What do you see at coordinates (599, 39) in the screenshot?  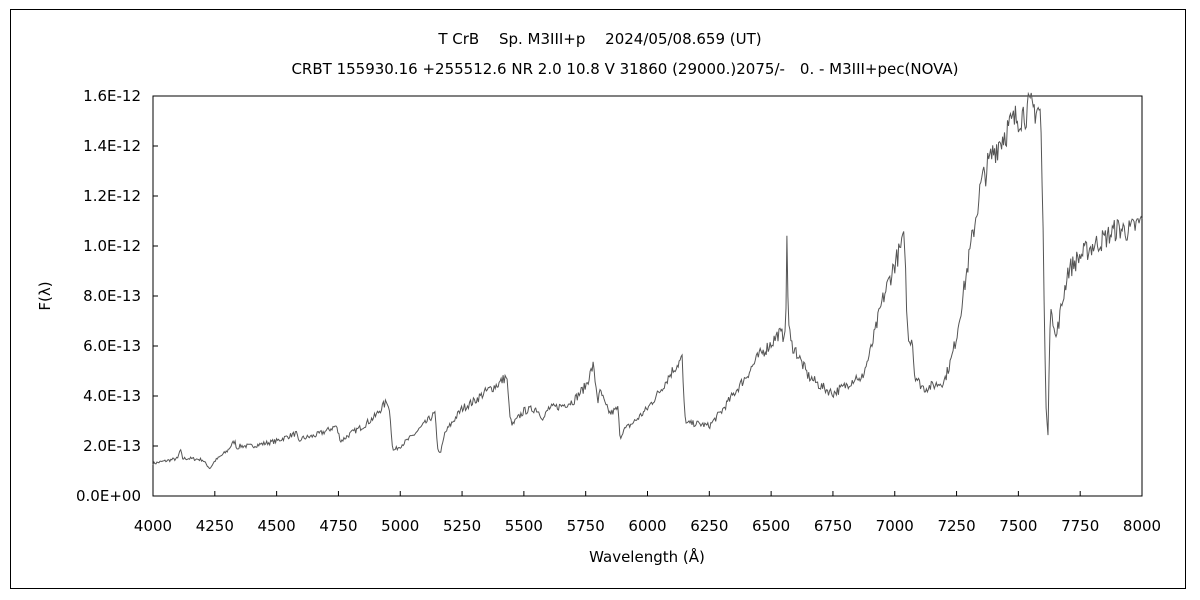 I see `chart-title: T CrB Sp. M3III+p 2024/05/08.659 (UT)` at bounding box center [599, 39].